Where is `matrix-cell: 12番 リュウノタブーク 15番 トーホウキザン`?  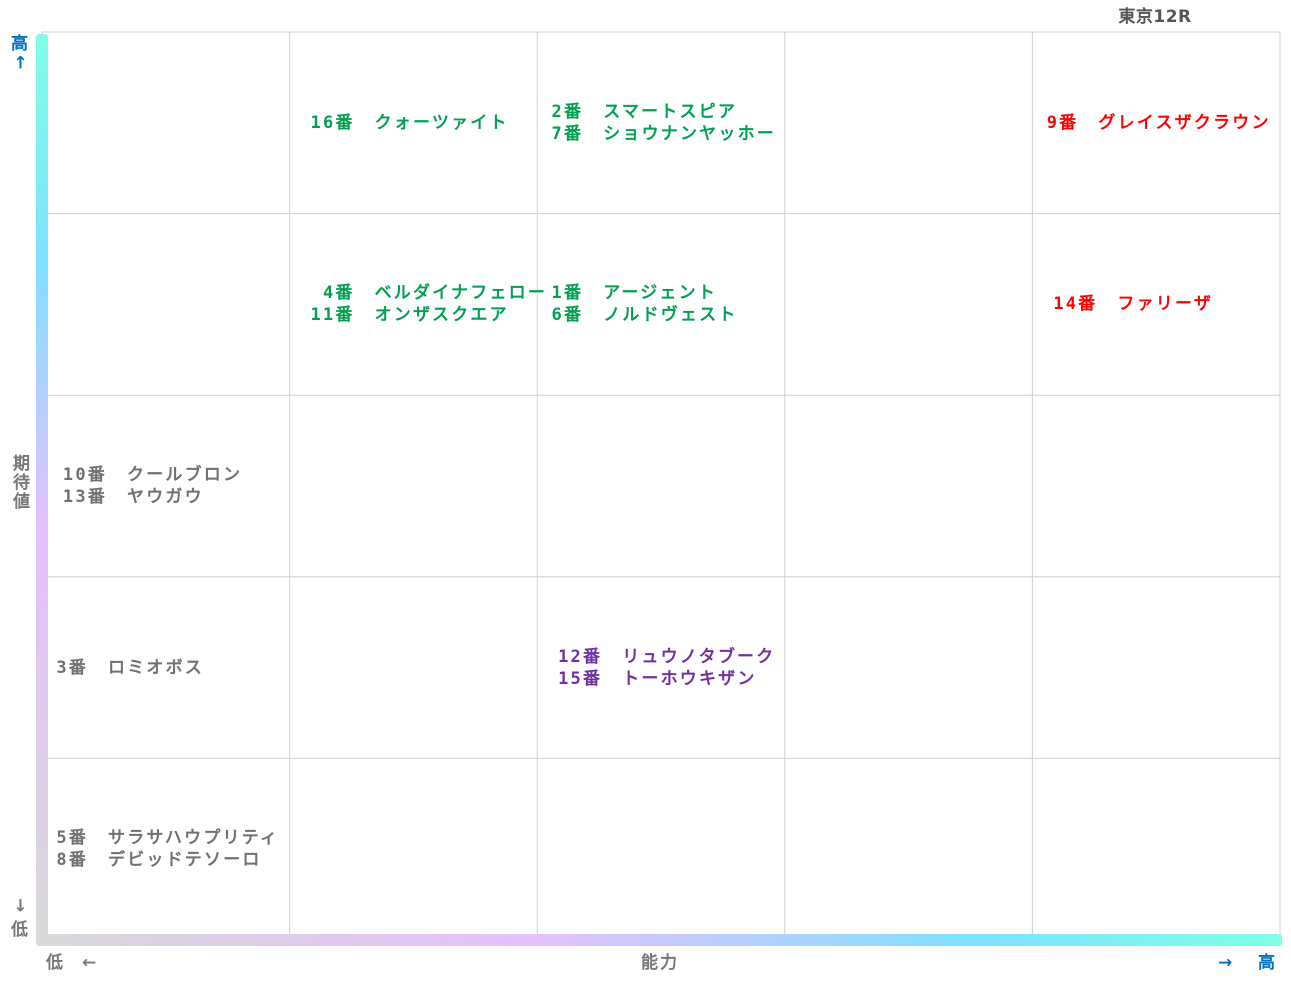 matrix-cell: 12番 リュウノタブーク 15番 トーホウキザン is located at coordinates (664, 668).